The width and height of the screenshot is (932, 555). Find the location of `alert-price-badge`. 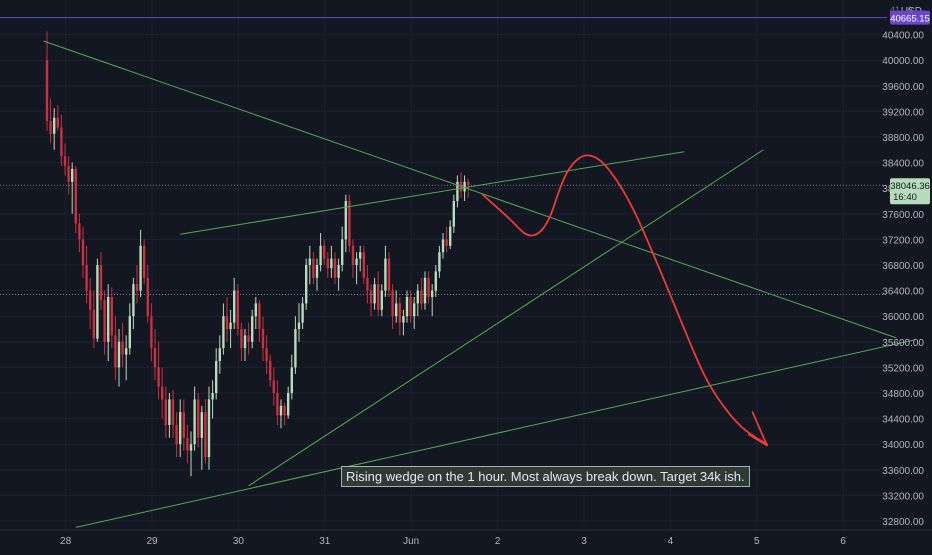

alert-price-badge is located at coordinates (910, 17).